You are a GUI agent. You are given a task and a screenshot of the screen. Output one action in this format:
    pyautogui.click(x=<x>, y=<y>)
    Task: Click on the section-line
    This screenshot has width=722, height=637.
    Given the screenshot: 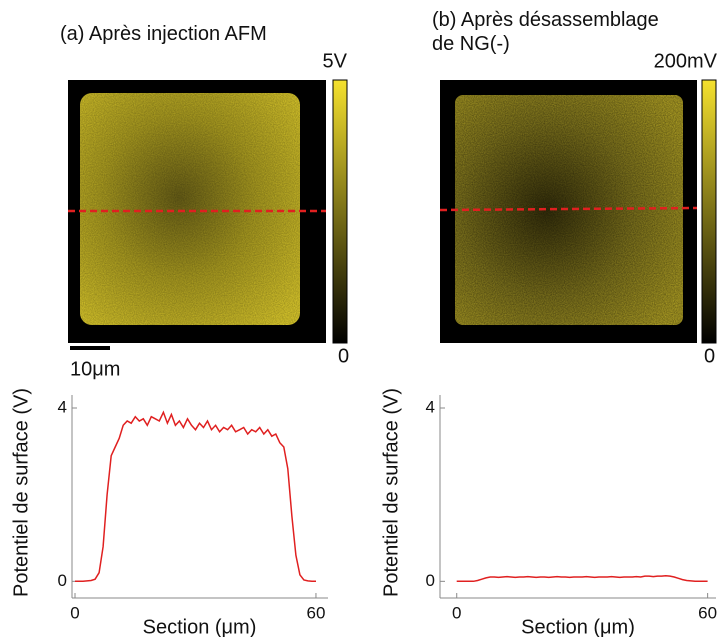 What is the action you would take?
    pyautogui.click(x=568, y=209)
    